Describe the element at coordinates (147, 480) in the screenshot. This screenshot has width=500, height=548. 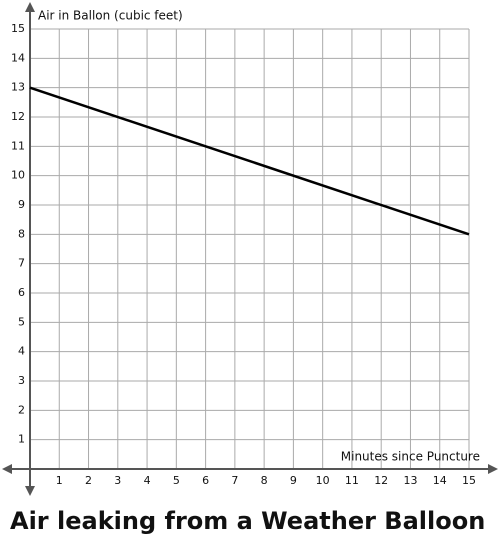
I see `x-tick-label: 4` at that location.